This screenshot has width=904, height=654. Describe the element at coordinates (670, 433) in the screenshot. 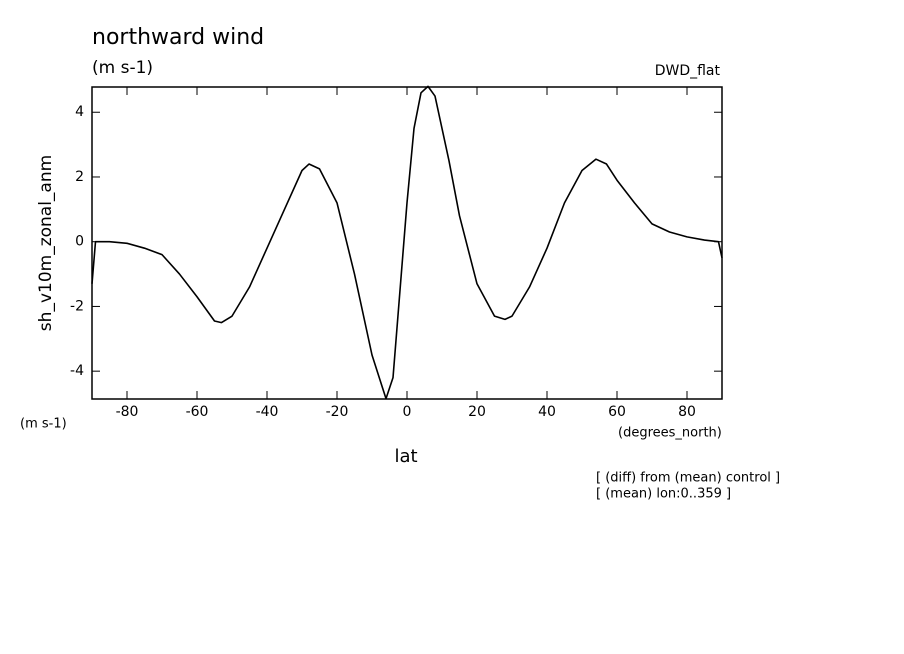

I see `x-units: (degrees_north)` at that location.